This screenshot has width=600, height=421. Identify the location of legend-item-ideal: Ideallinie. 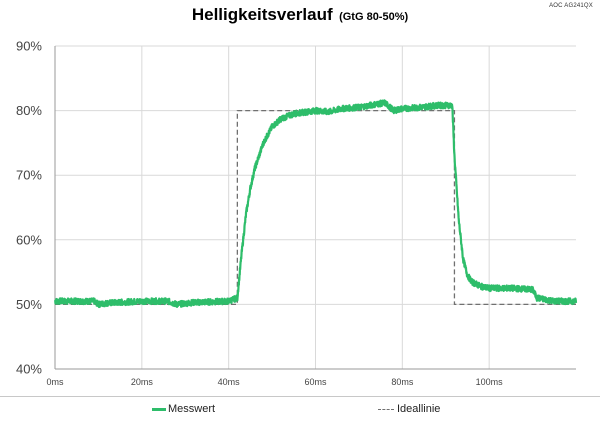
(409, 409).